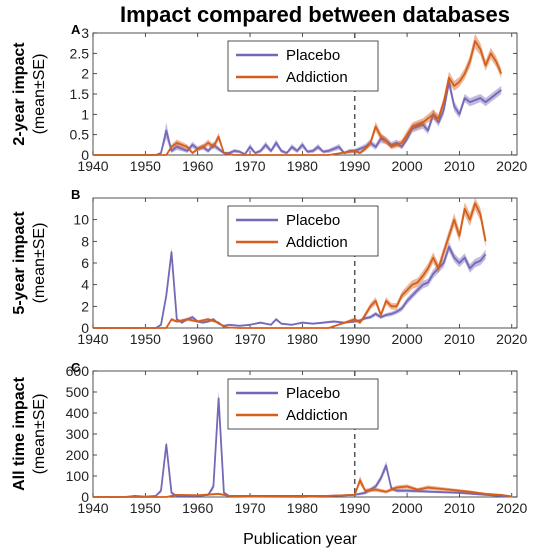 The image size is (536, 555). I want to click on y-tick-label: 2.5, so click(80, 53).